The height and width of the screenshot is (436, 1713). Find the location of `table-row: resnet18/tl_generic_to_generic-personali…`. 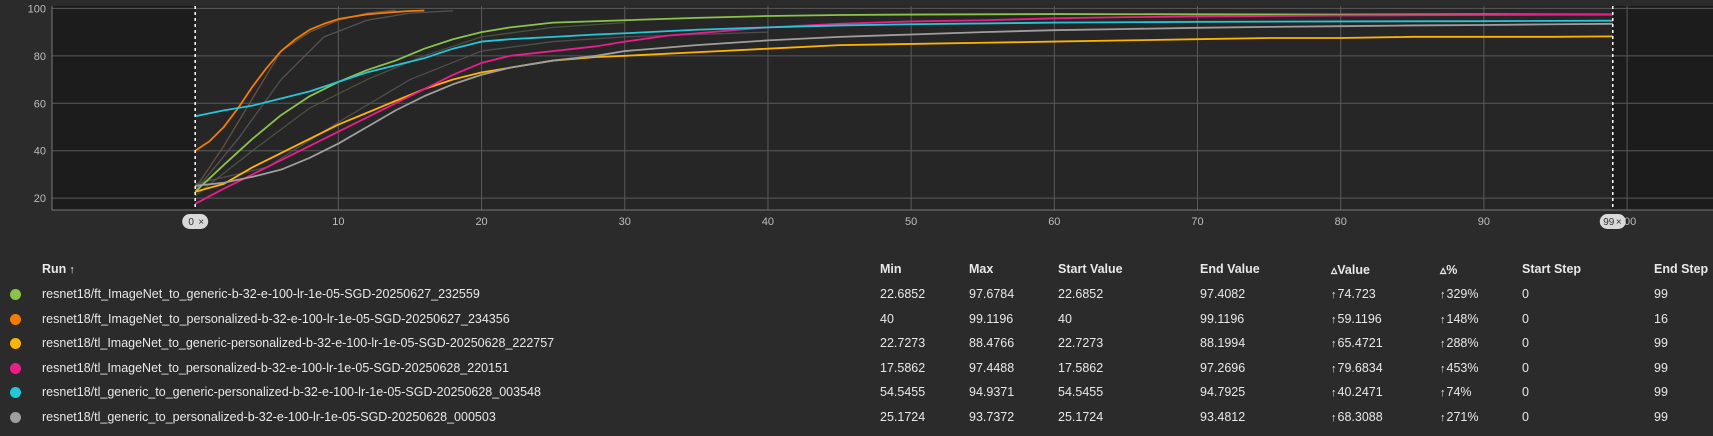

table-row: resnet18/tl_generic_to_generic-personali… is located at coordinates (856, 392).